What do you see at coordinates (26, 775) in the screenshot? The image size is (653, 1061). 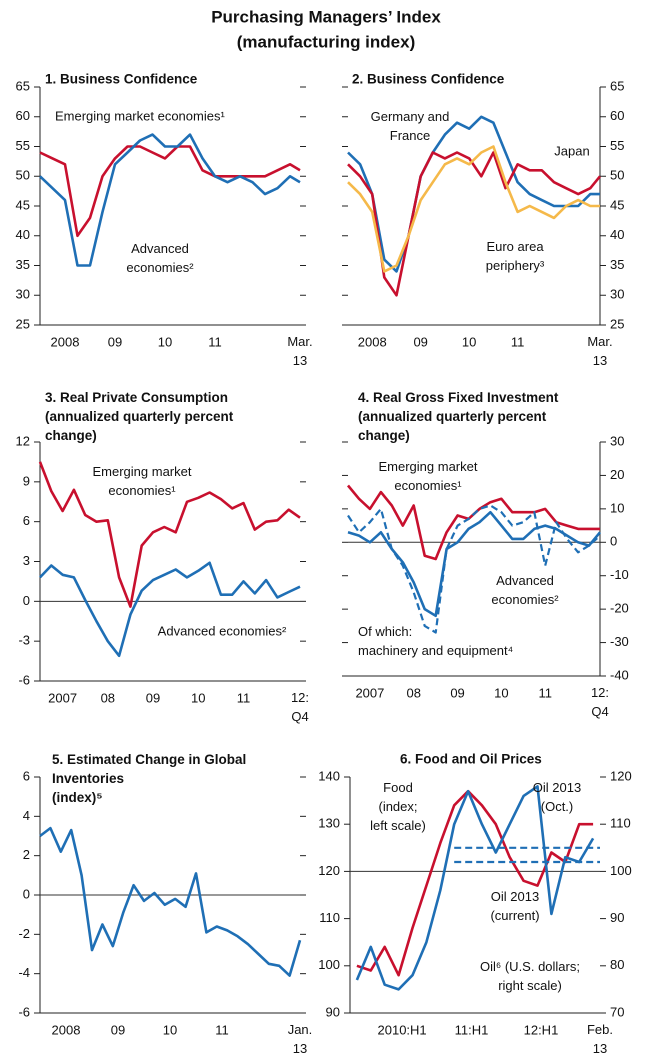 I see `y-tick-label: 6` at bounding box center [26, 775].